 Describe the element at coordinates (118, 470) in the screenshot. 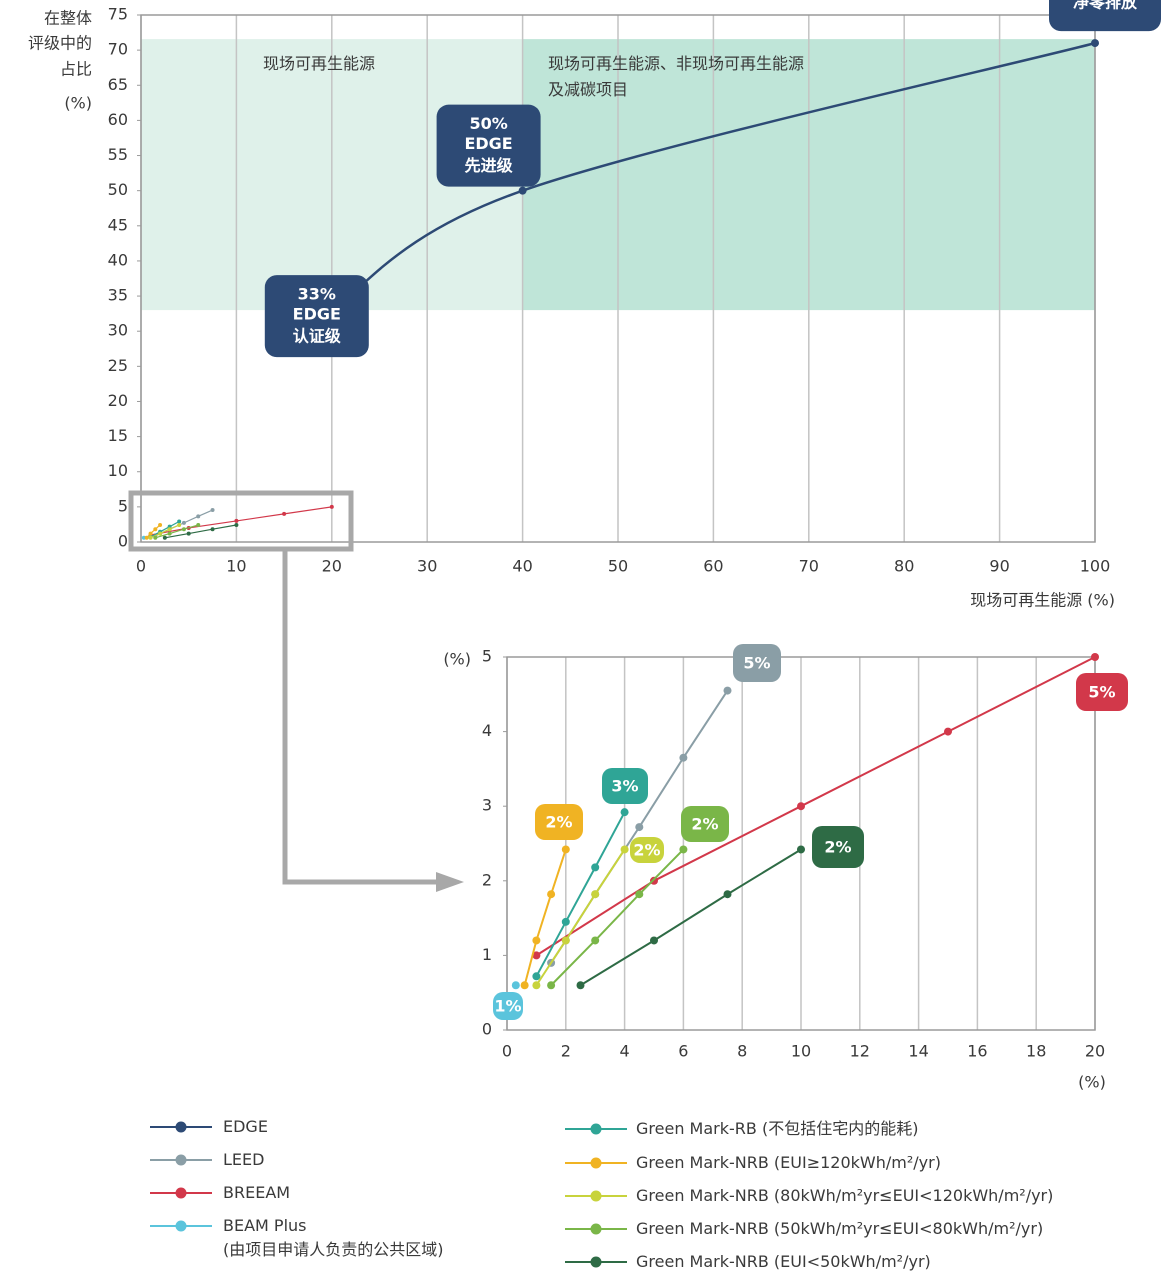

I see `y-tick-label: 10` at that location.